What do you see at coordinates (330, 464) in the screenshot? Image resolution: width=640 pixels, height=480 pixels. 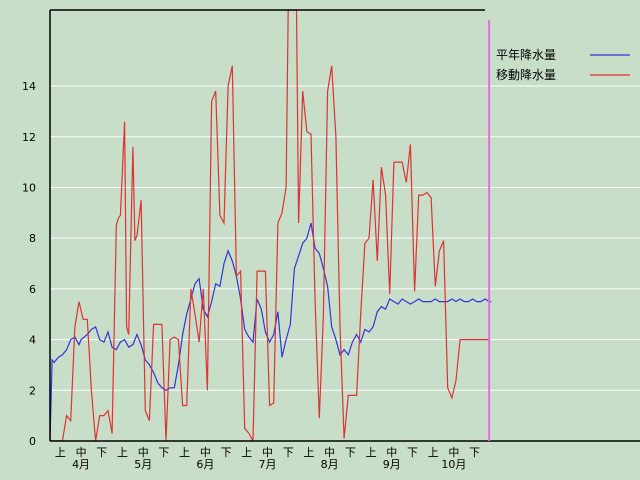 I see `x-month-label: 8月` at bounding box center [330, 464].